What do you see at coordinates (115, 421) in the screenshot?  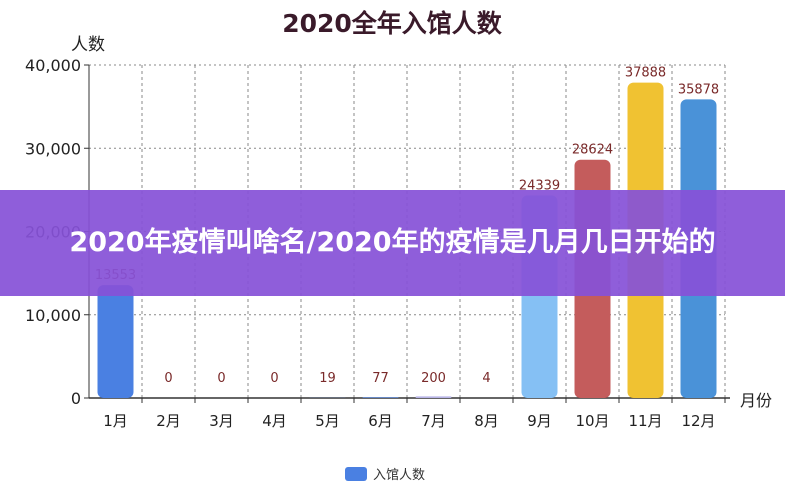 I see `x-tick-label: 1月` at bounding box center [115, 421].